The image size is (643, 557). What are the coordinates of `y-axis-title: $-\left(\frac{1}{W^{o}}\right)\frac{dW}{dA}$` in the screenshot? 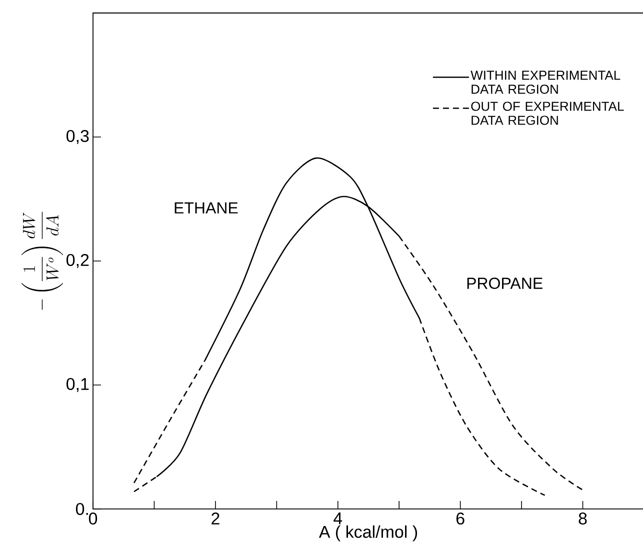 It's located at (42, 261).